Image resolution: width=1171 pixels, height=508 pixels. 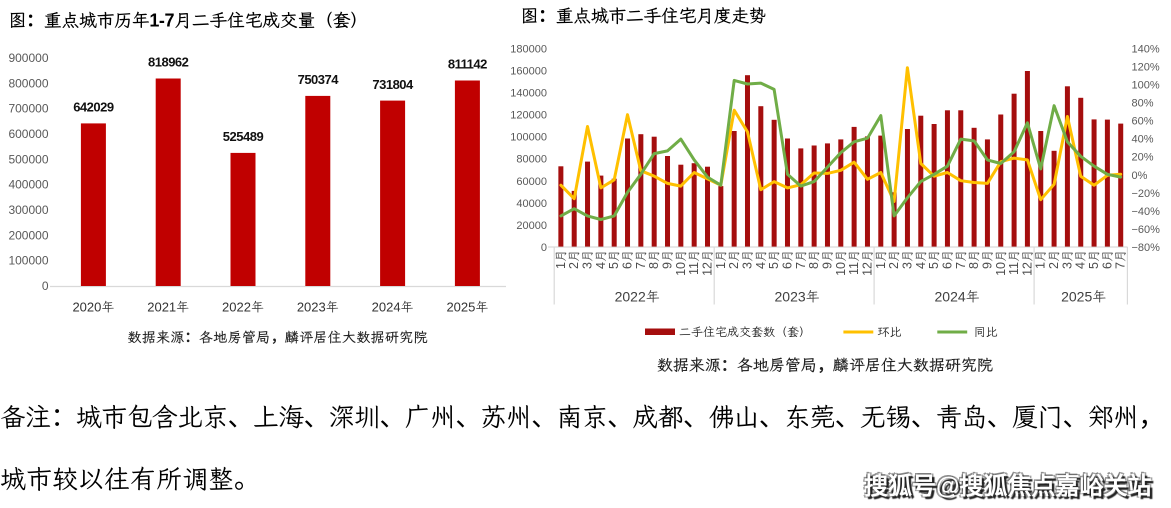 What do you see at coordinates (644, 16) in the screenshot?
I see `svg-text: 图：重点城市二手住宅月度走势` at bounding box center [644, 16].